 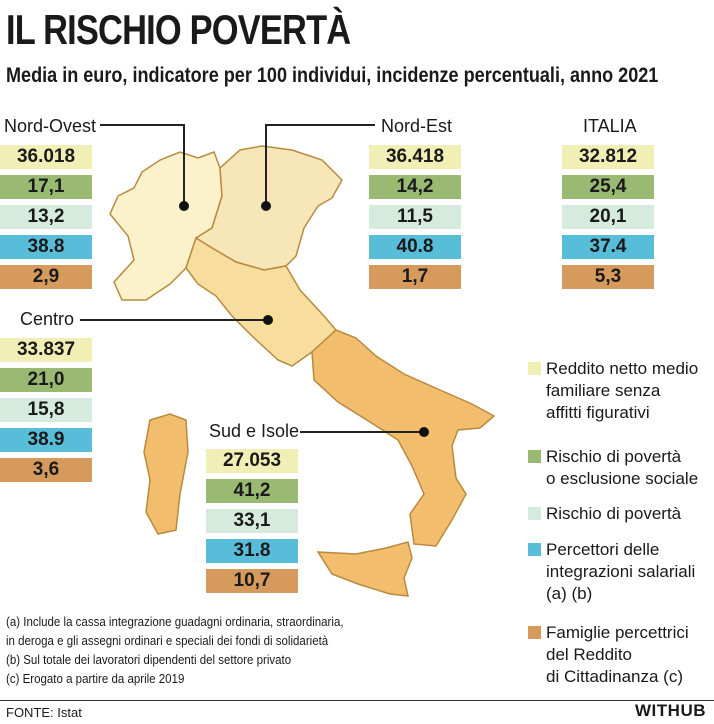 I want to click on legend-text: di Cittadinanza (c), so click(x=615, y=676).